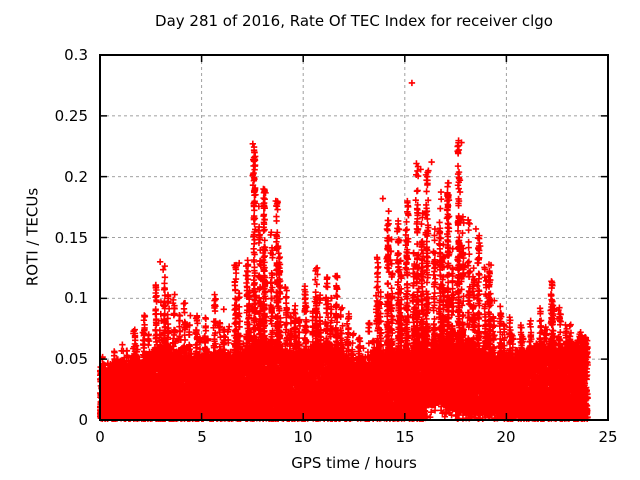  Describe the element at coordinates (405, 437) in the screenshot. I see `x-tick-label-15: 15` at that location.